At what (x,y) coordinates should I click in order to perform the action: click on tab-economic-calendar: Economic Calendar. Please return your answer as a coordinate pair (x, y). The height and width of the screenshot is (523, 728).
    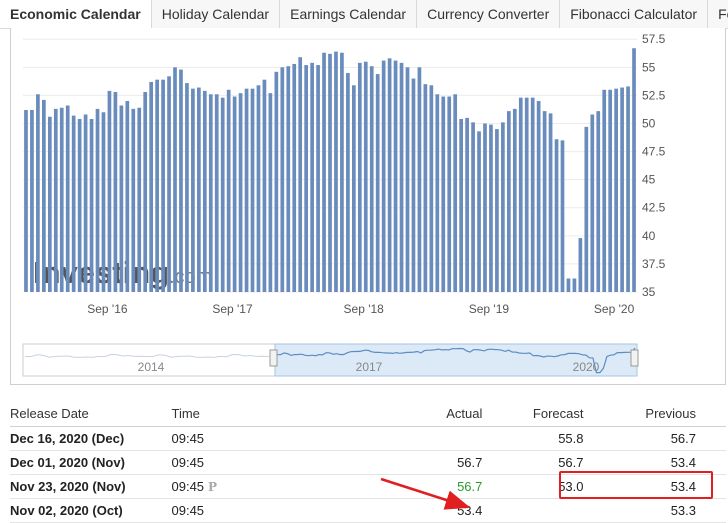
    Looking at the image, I should click on (76, 14).